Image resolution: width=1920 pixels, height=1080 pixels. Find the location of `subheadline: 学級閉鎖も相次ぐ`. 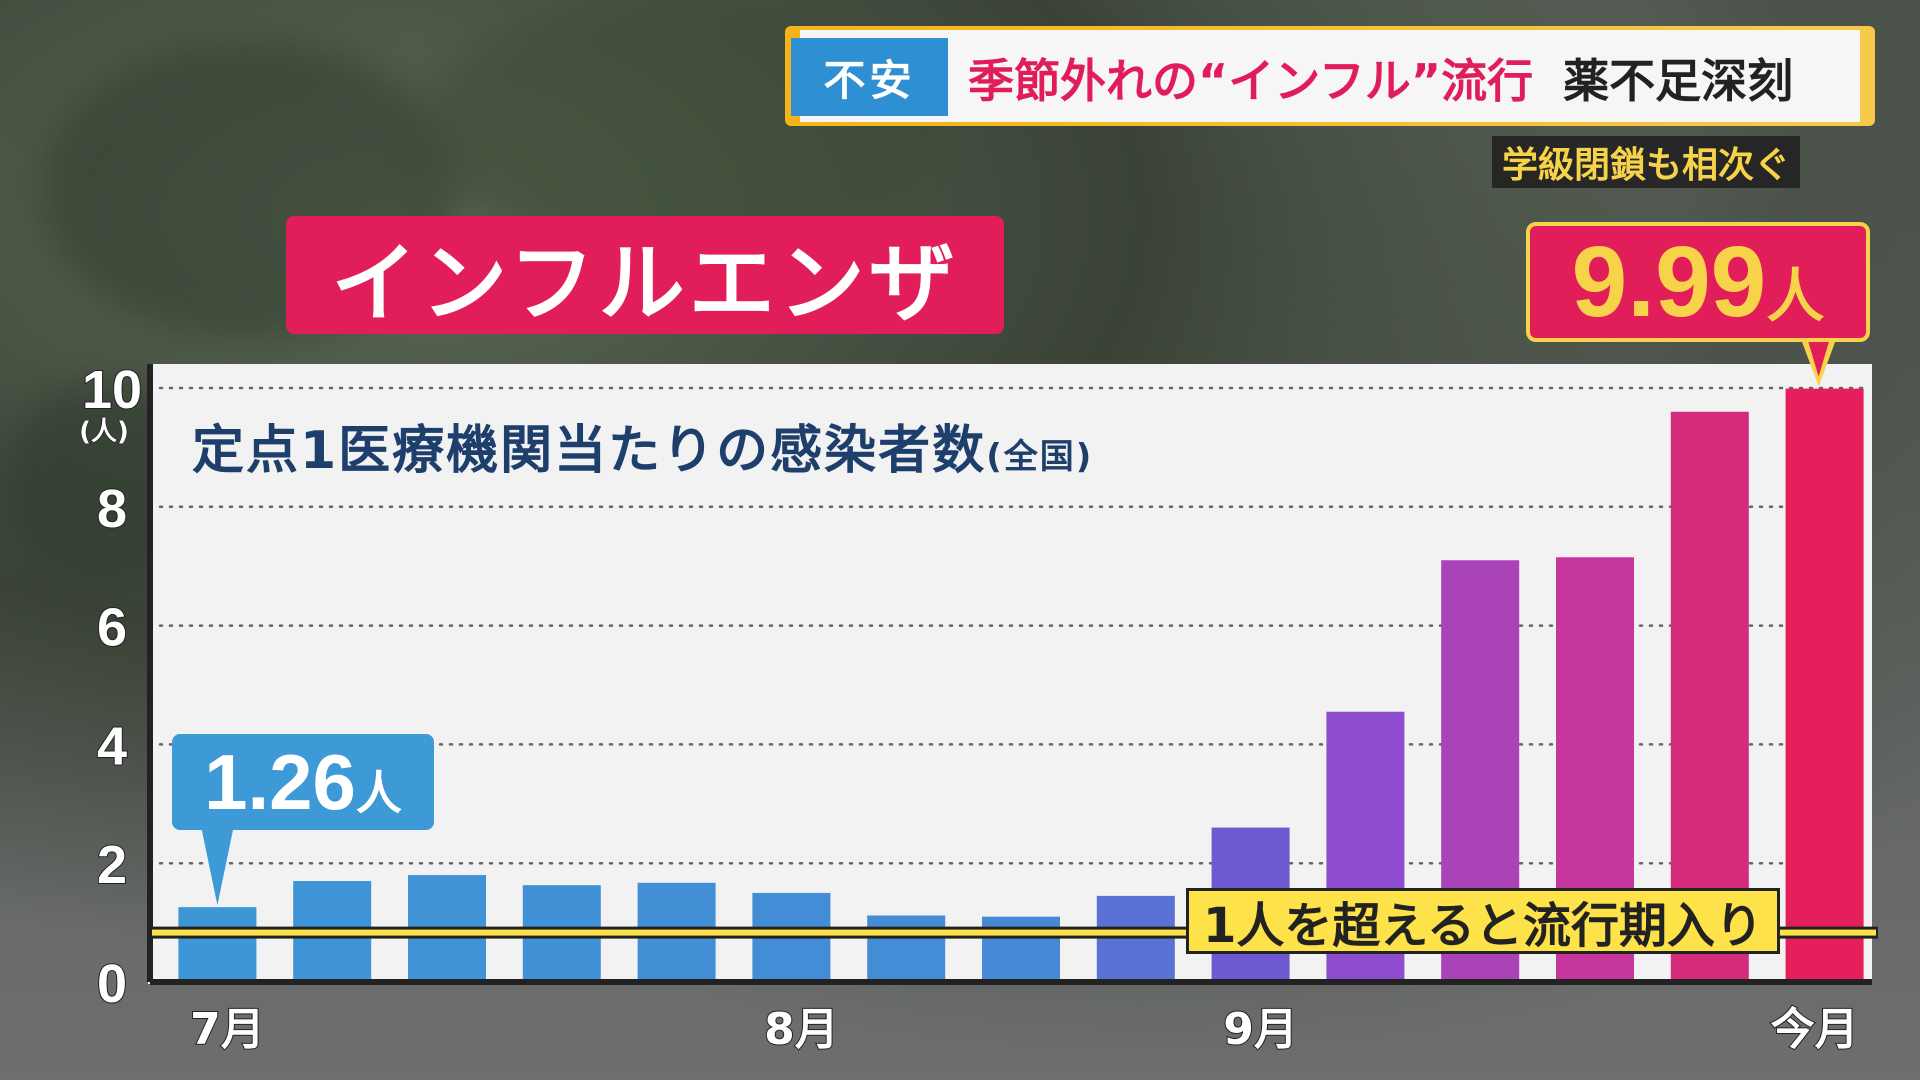

subheadline: 学級閉鎖も相次ぐ is located at coordinates (1646, 162).